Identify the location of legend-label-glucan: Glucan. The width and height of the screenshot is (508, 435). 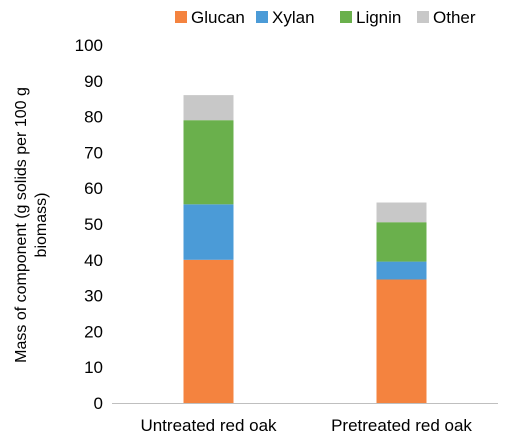
(218, 17).